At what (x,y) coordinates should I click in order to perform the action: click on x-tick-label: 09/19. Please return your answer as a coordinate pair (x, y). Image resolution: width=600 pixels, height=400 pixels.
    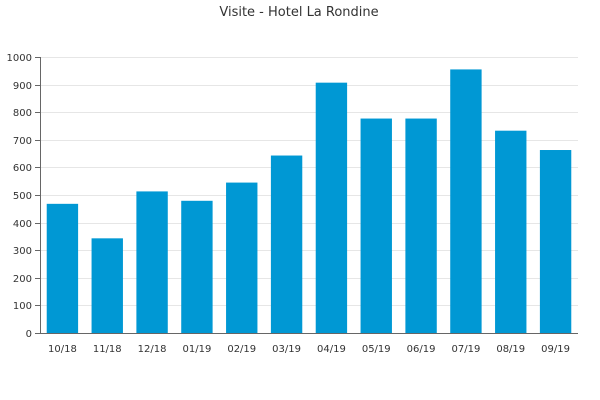
    Looking at the image, I should click on (555, 349).